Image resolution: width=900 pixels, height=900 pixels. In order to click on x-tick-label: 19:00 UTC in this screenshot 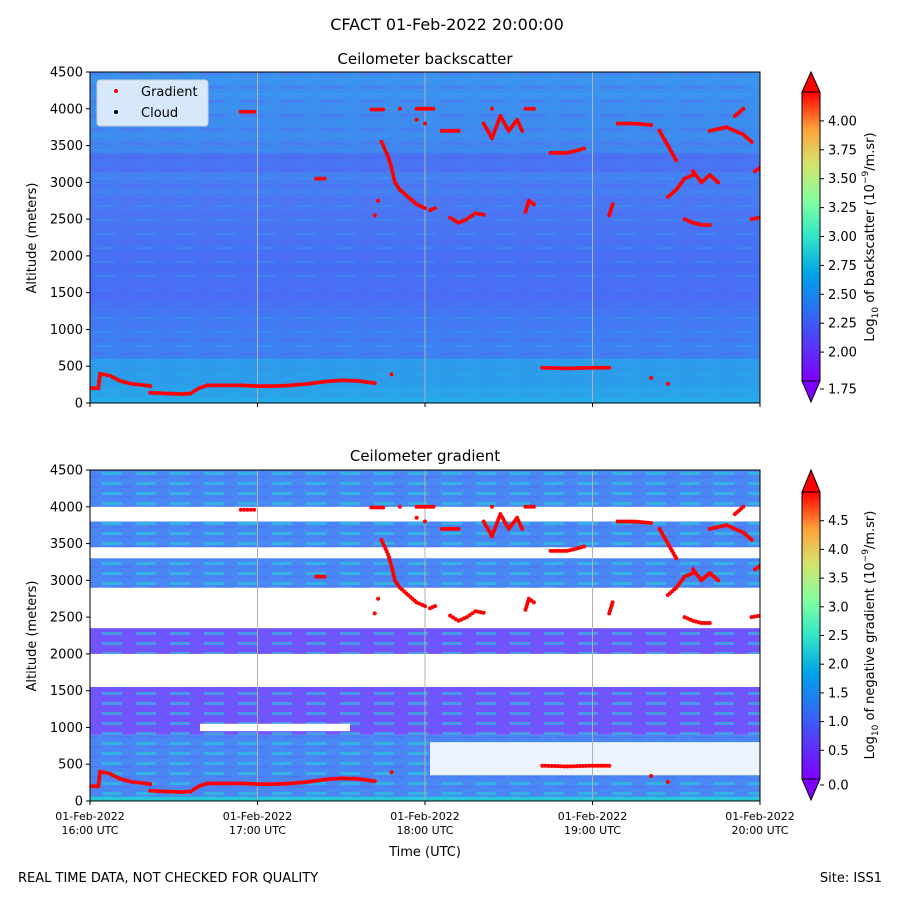, I will do `click(592, 830)`.